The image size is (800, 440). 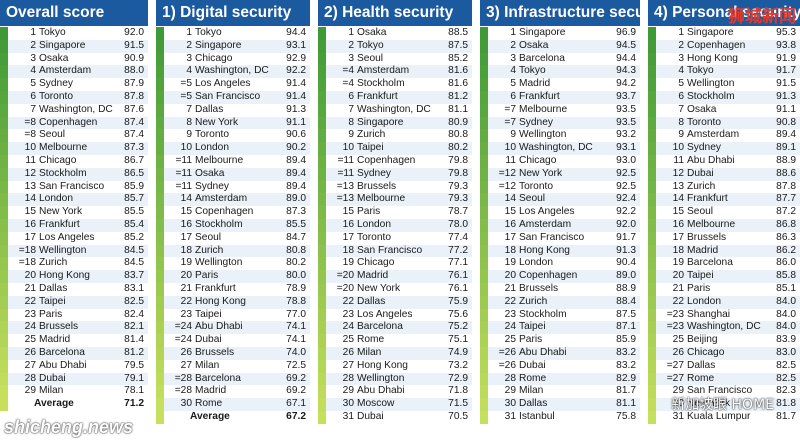 What do you see at coordinates (533, 404) in the screenshot?
I see `city-cell: Dallas` at bounding box center [533, 404].